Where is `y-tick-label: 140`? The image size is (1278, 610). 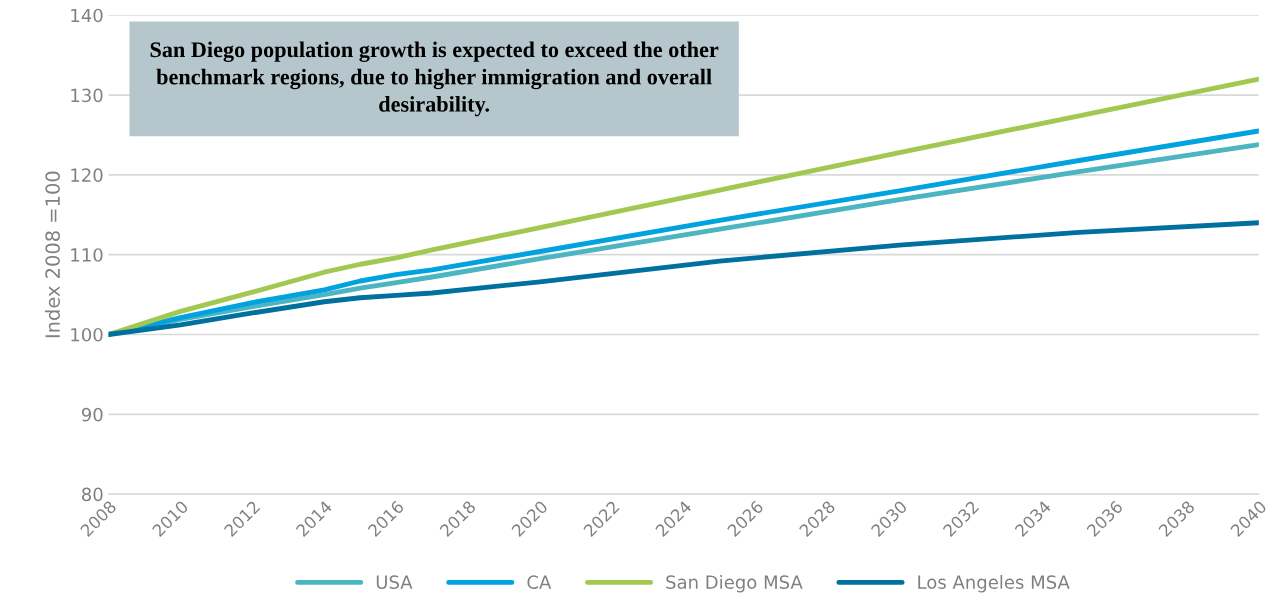 y-tick-label: 140 is located at coordinates (87, 15).